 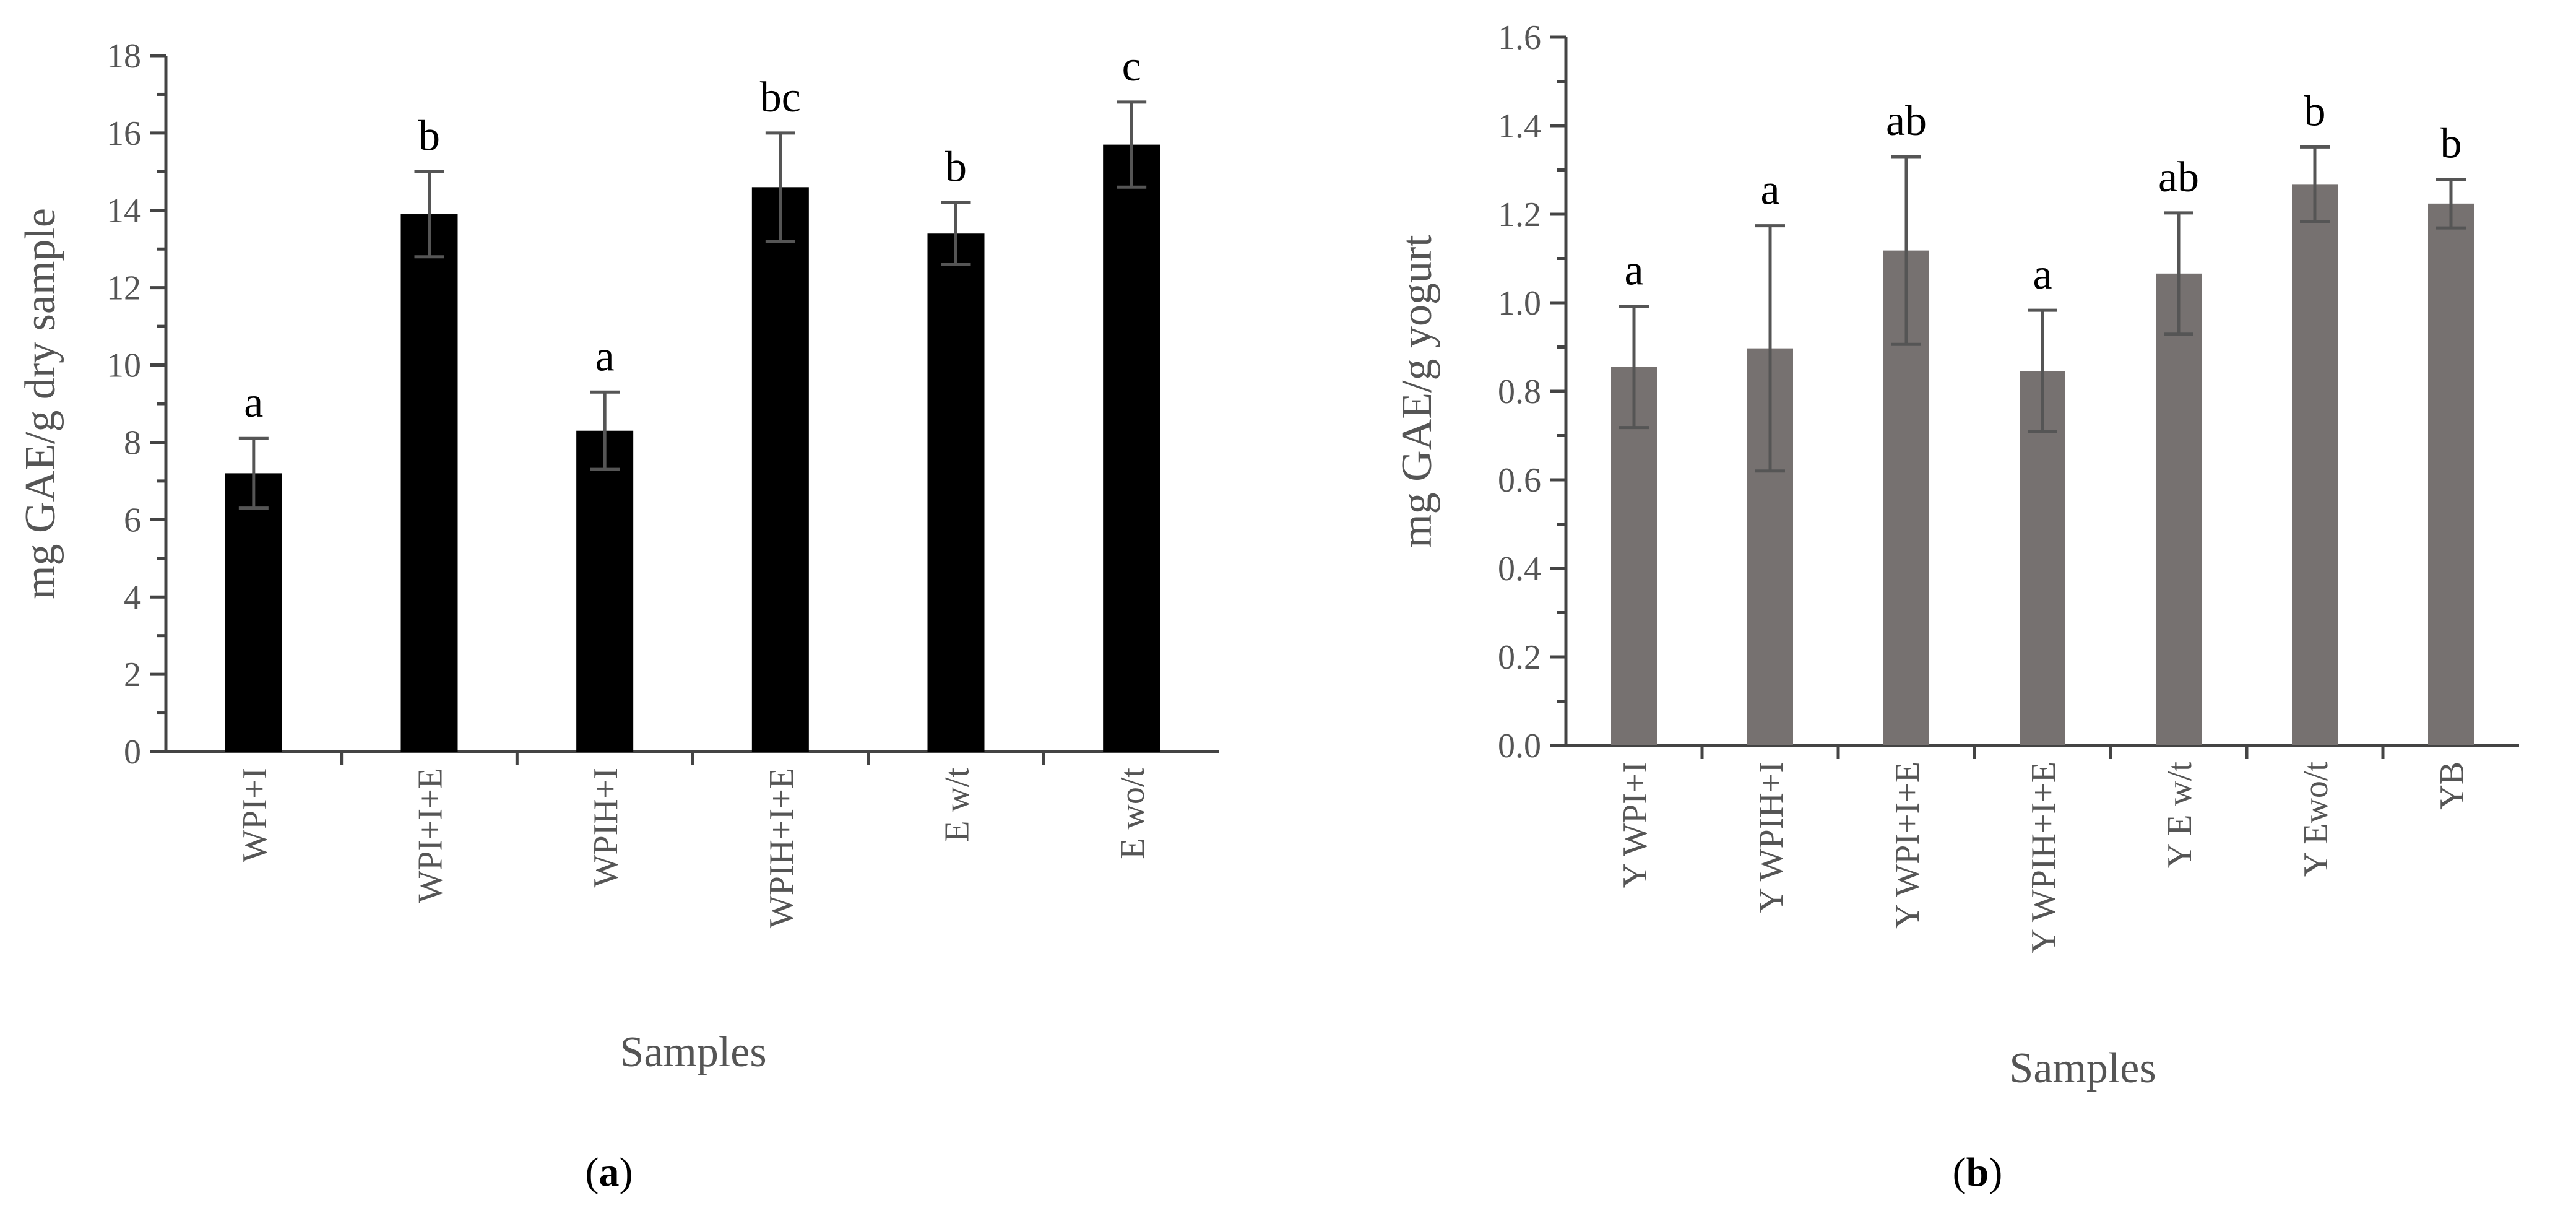 I want to click on chart-b-y-tick-label: 1.4, so click(x=1519, y=126).